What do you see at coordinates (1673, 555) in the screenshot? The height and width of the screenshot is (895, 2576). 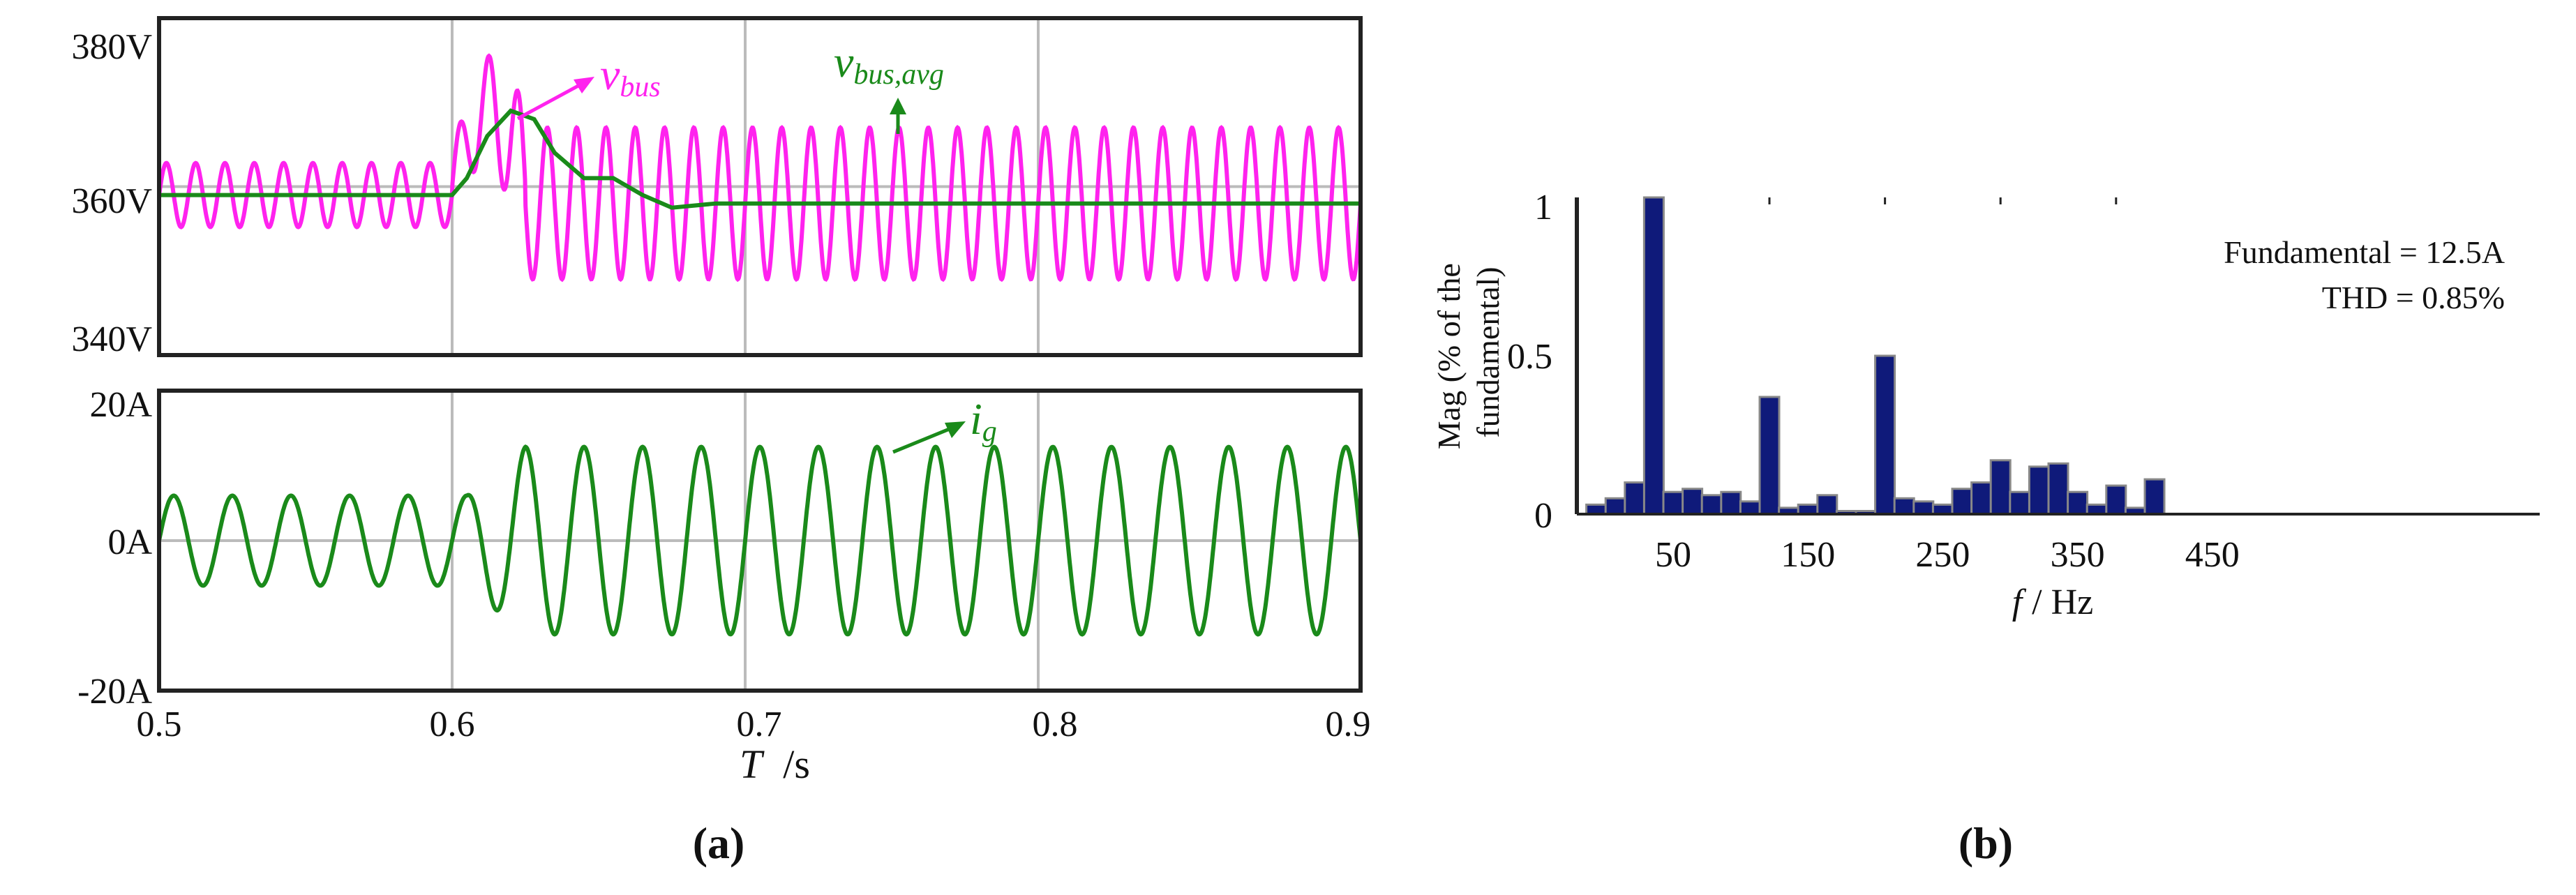 I see `x-tick-label: 50` at bounding box center [1673, 555].